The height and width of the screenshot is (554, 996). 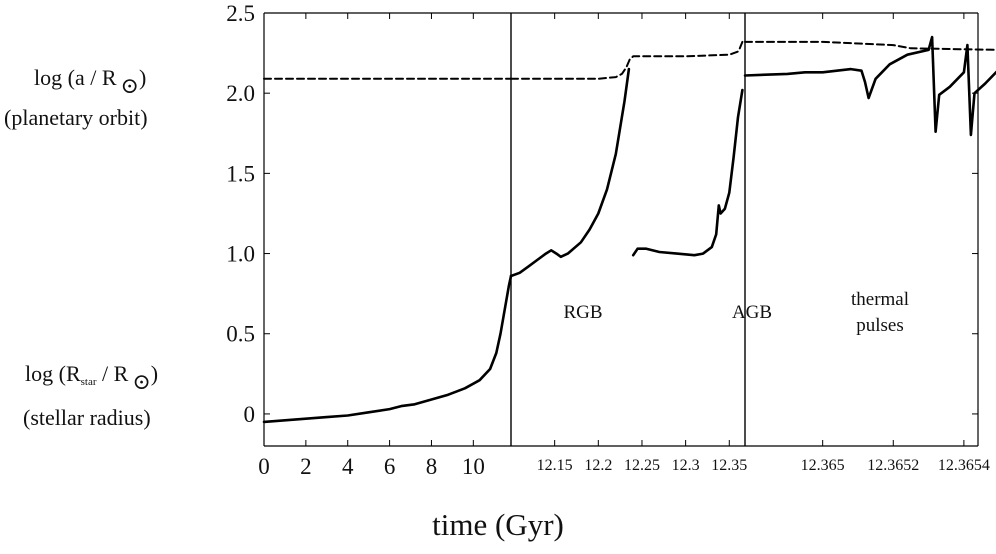 What do you see at coordinates (91, 377) in the screenshot?
I see `radius-log-label: log (Rstar / R ⊙)` at bounding box center [91, 377].